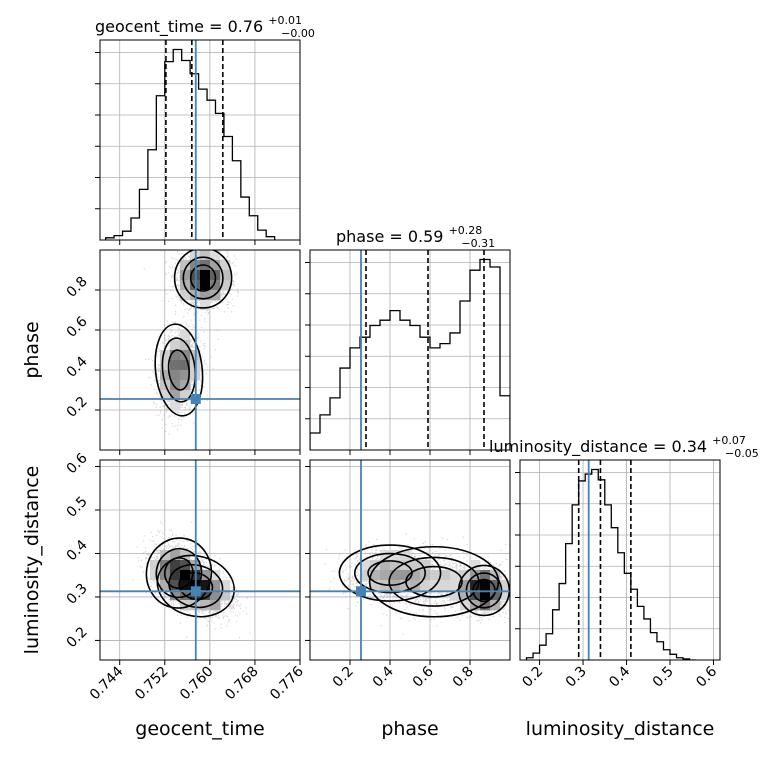 The image size is (760, 760). Describe the element at coordinates (199, 729) in the screenshot. I see `xlabel-geocent-time: geocent_time` at that location.